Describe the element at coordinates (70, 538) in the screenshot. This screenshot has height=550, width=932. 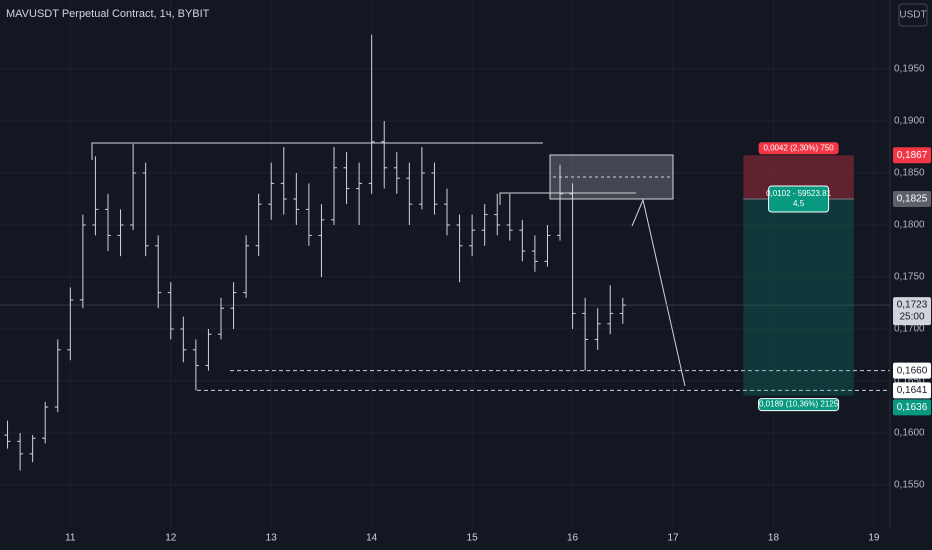
I see `x-tick-label: 11` at that location.